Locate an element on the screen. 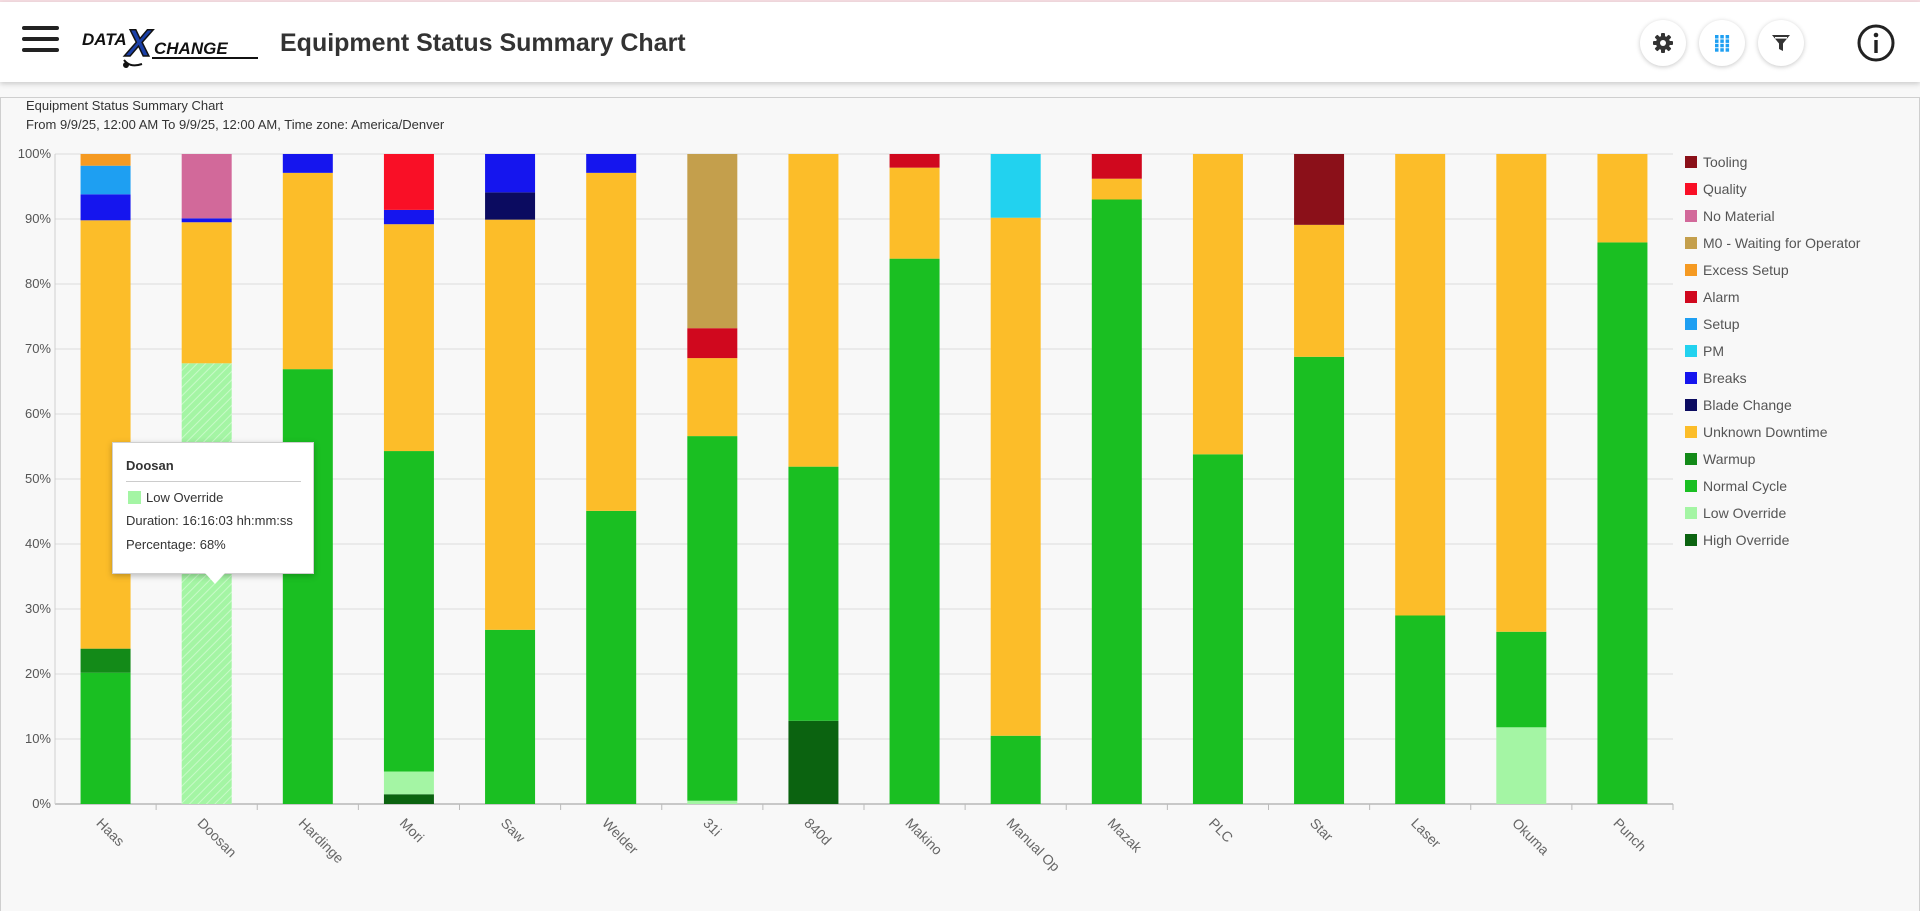 This screenshot has width=1920, height=911. x-tick-label: Doosan is located at coordinates (217, 837).